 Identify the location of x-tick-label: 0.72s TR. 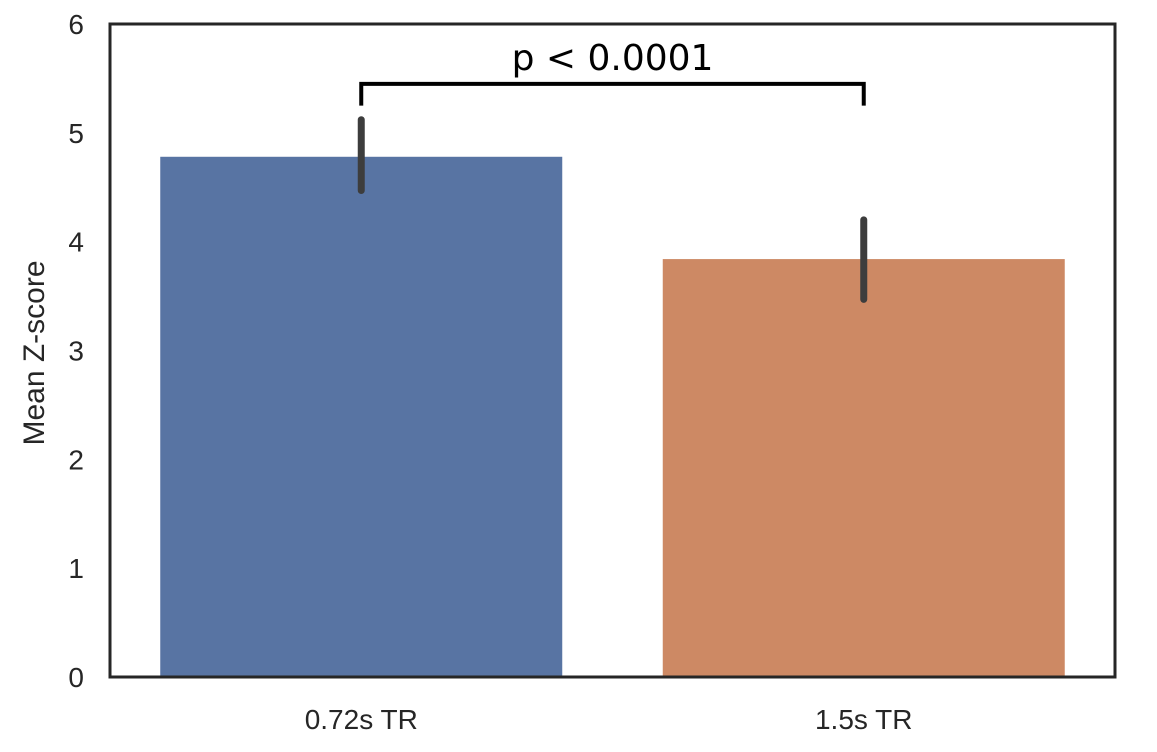
(361, 719).